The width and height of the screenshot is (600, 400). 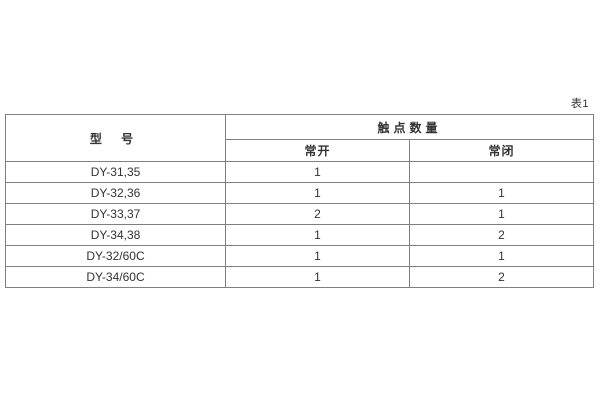 What do you see at coordinates (115, 235) in the screenshot?
I see `model-cell: DY-34,38` at bounding box center [115, 235].